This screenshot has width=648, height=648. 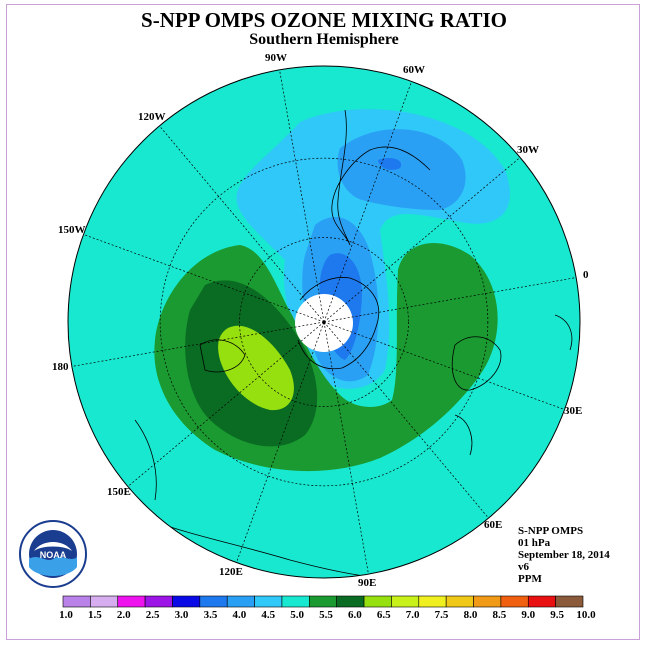 What do you see at coordinates (564, 555) in the screenshot?
I see `info-date: September 18, 2014` at bounding box center [564, 555].